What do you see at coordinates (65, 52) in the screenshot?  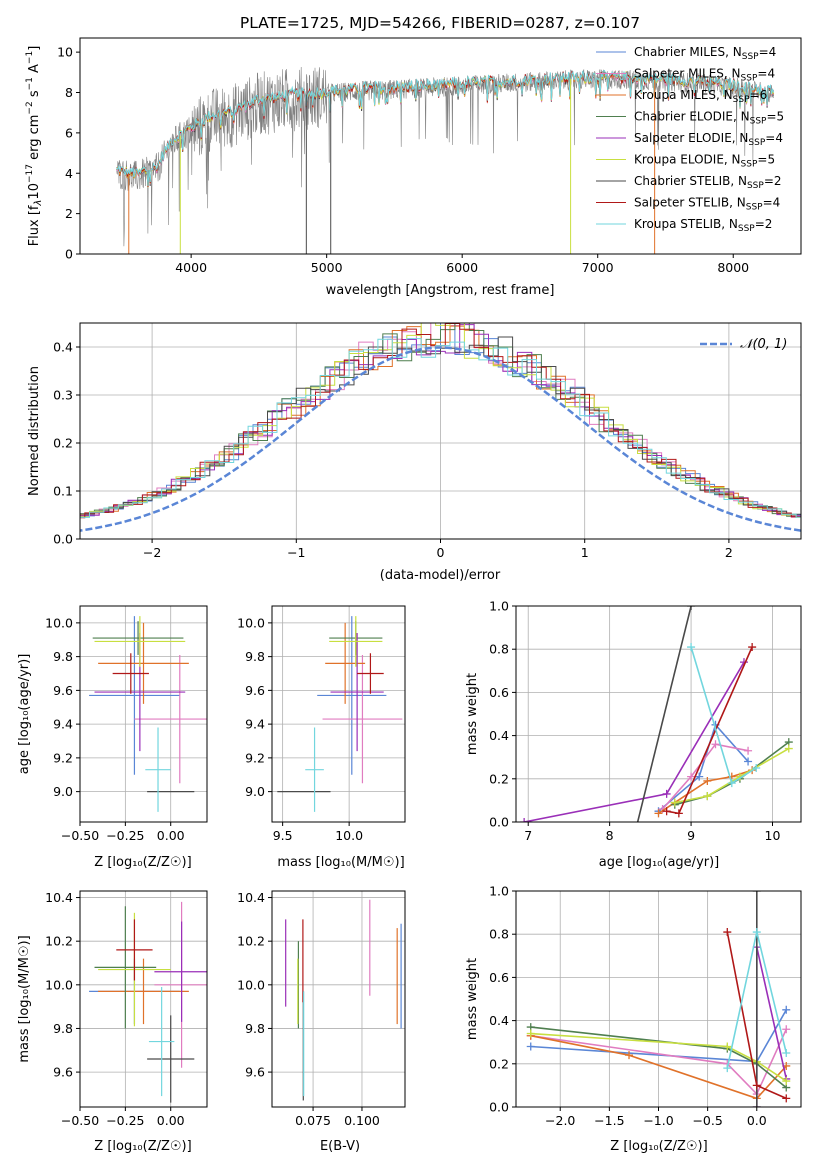 I see `y-tick-label: 10` at bounding box center [65, 52].